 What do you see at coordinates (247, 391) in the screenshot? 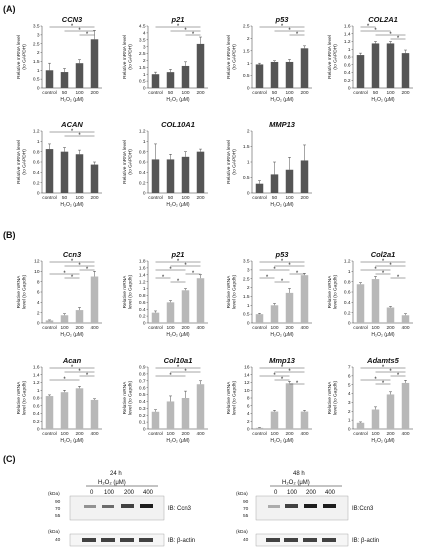
I see `y-tick-label: 10` at bounding box center [247, 391].